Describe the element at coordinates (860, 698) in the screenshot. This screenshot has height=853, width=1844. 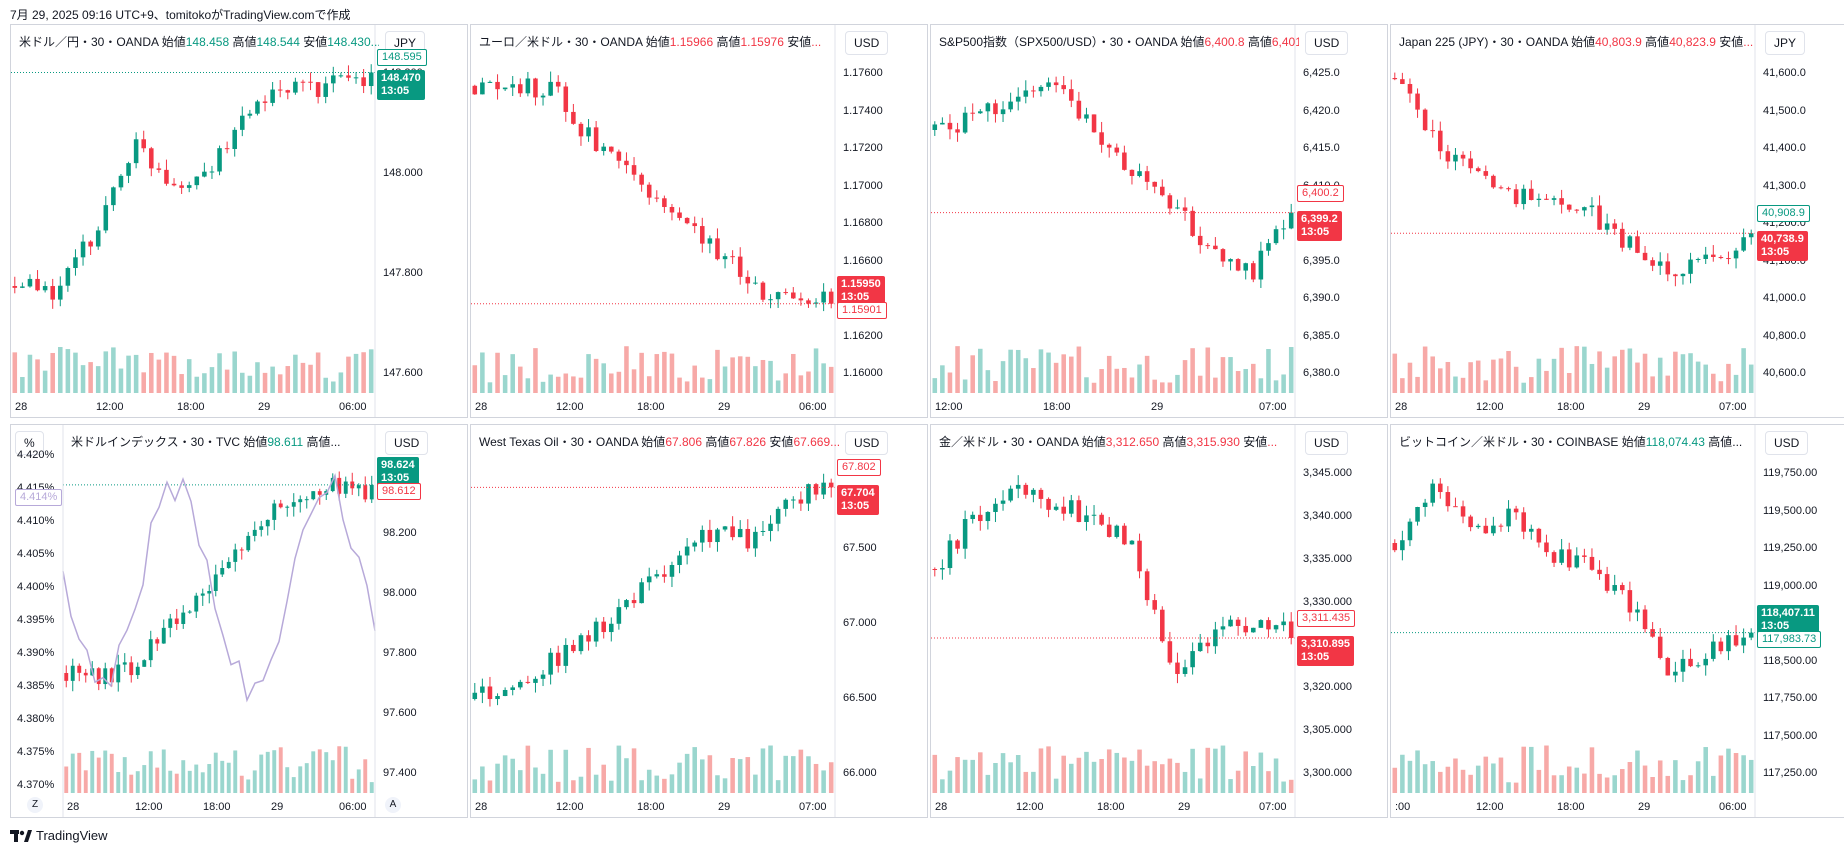
I see `price-axis-label: 66.500` at that location.